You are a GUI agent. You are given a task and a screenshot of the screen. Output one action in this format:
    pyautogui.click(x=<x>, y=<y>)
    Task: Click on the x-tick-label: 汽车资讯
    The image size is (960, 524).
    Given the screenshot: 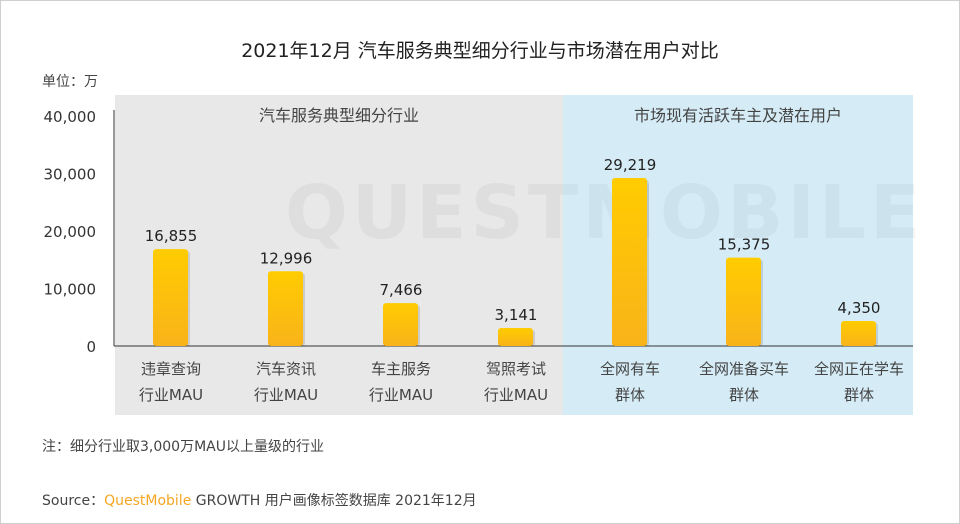 What is the action you would take?
    pyautogui.click(x=286, y=369)
    